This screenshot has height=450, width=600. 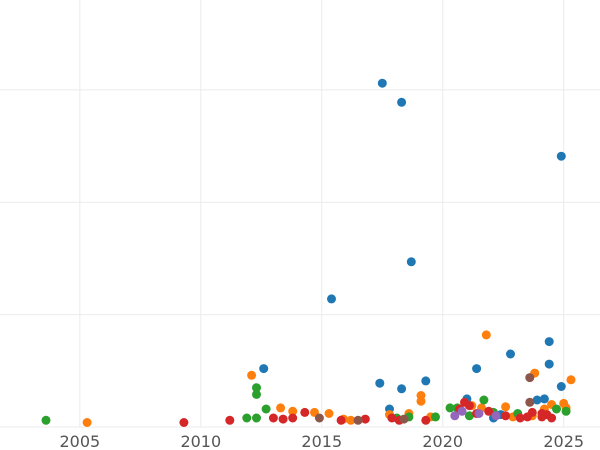 I want to click on x-tick-label: 2015, so click(x=321, y=441).